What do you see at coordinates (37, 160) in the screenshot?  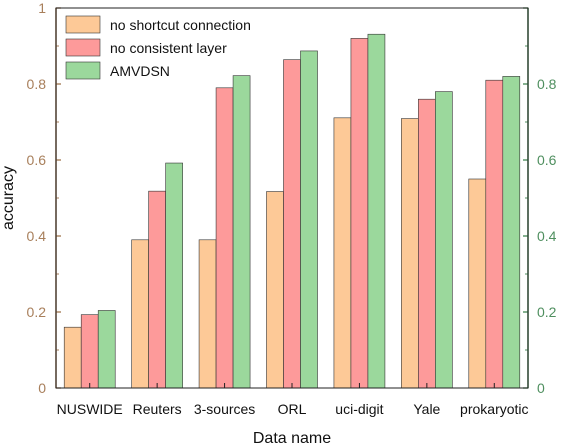 I see `left-tick-label: 0.6` at bounding box center [37, 160].